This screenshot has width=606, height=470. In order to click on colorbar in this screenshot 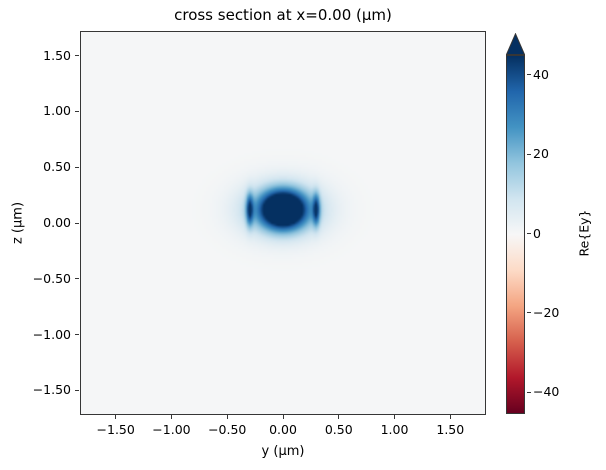, I will do `click(515, 234)`.